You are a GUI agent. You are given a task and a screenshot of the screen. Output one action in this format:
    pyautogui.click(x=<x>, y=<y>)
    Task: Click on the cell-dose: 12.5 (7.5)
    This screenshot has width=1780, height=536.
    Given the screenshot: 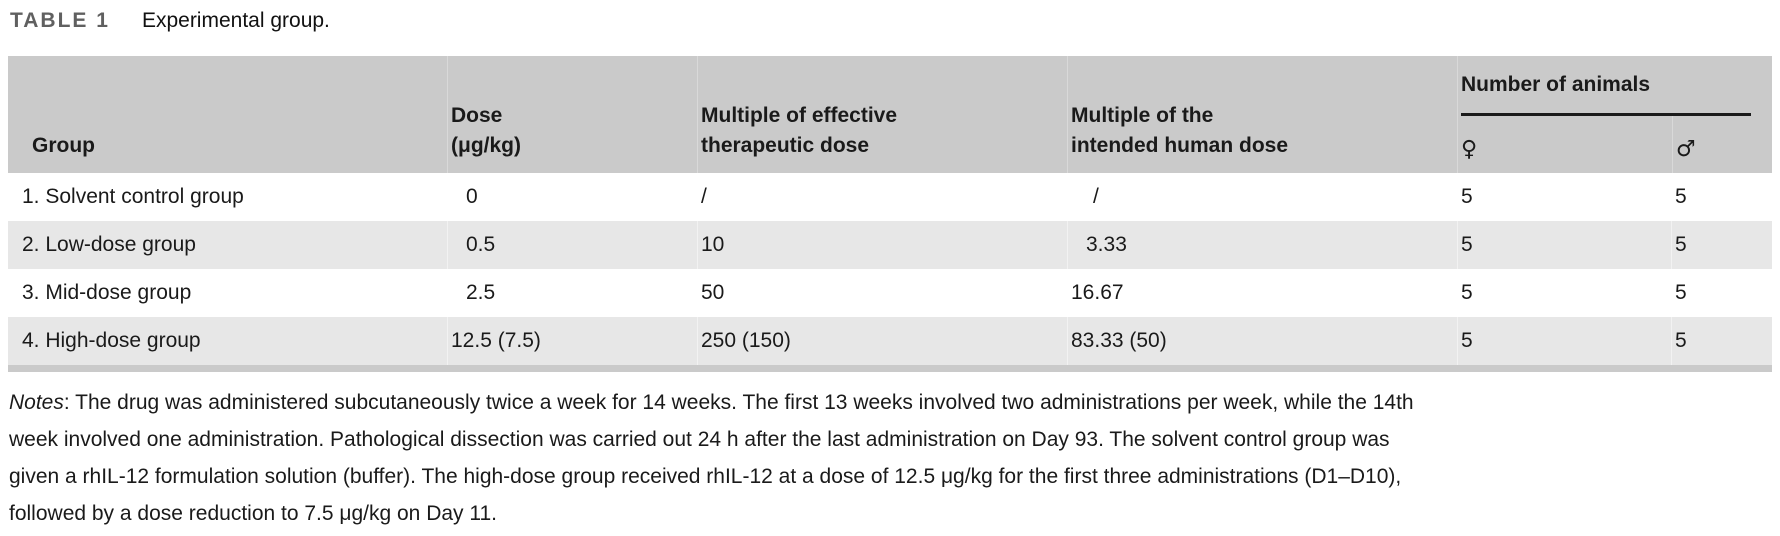 What is the action you would take?
    pyautogui.click(x=572, y=341)
    